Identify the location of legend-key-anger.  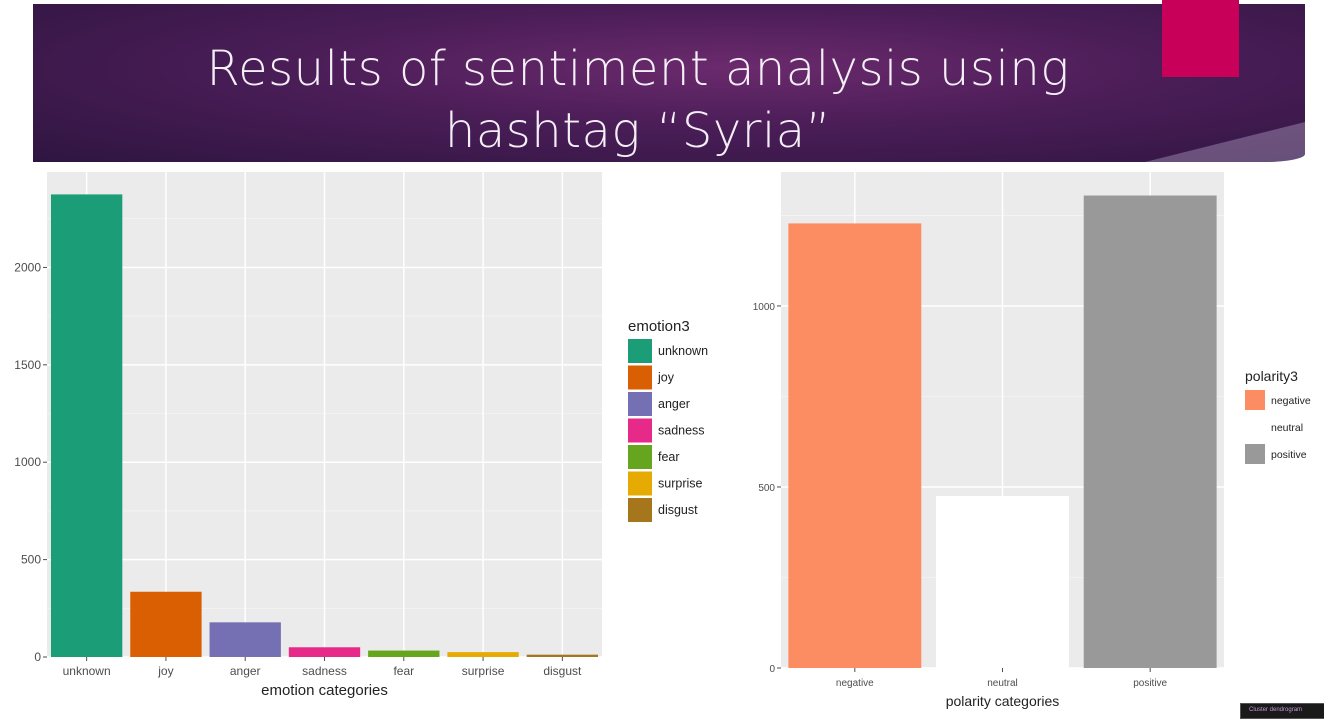
(640, 404).